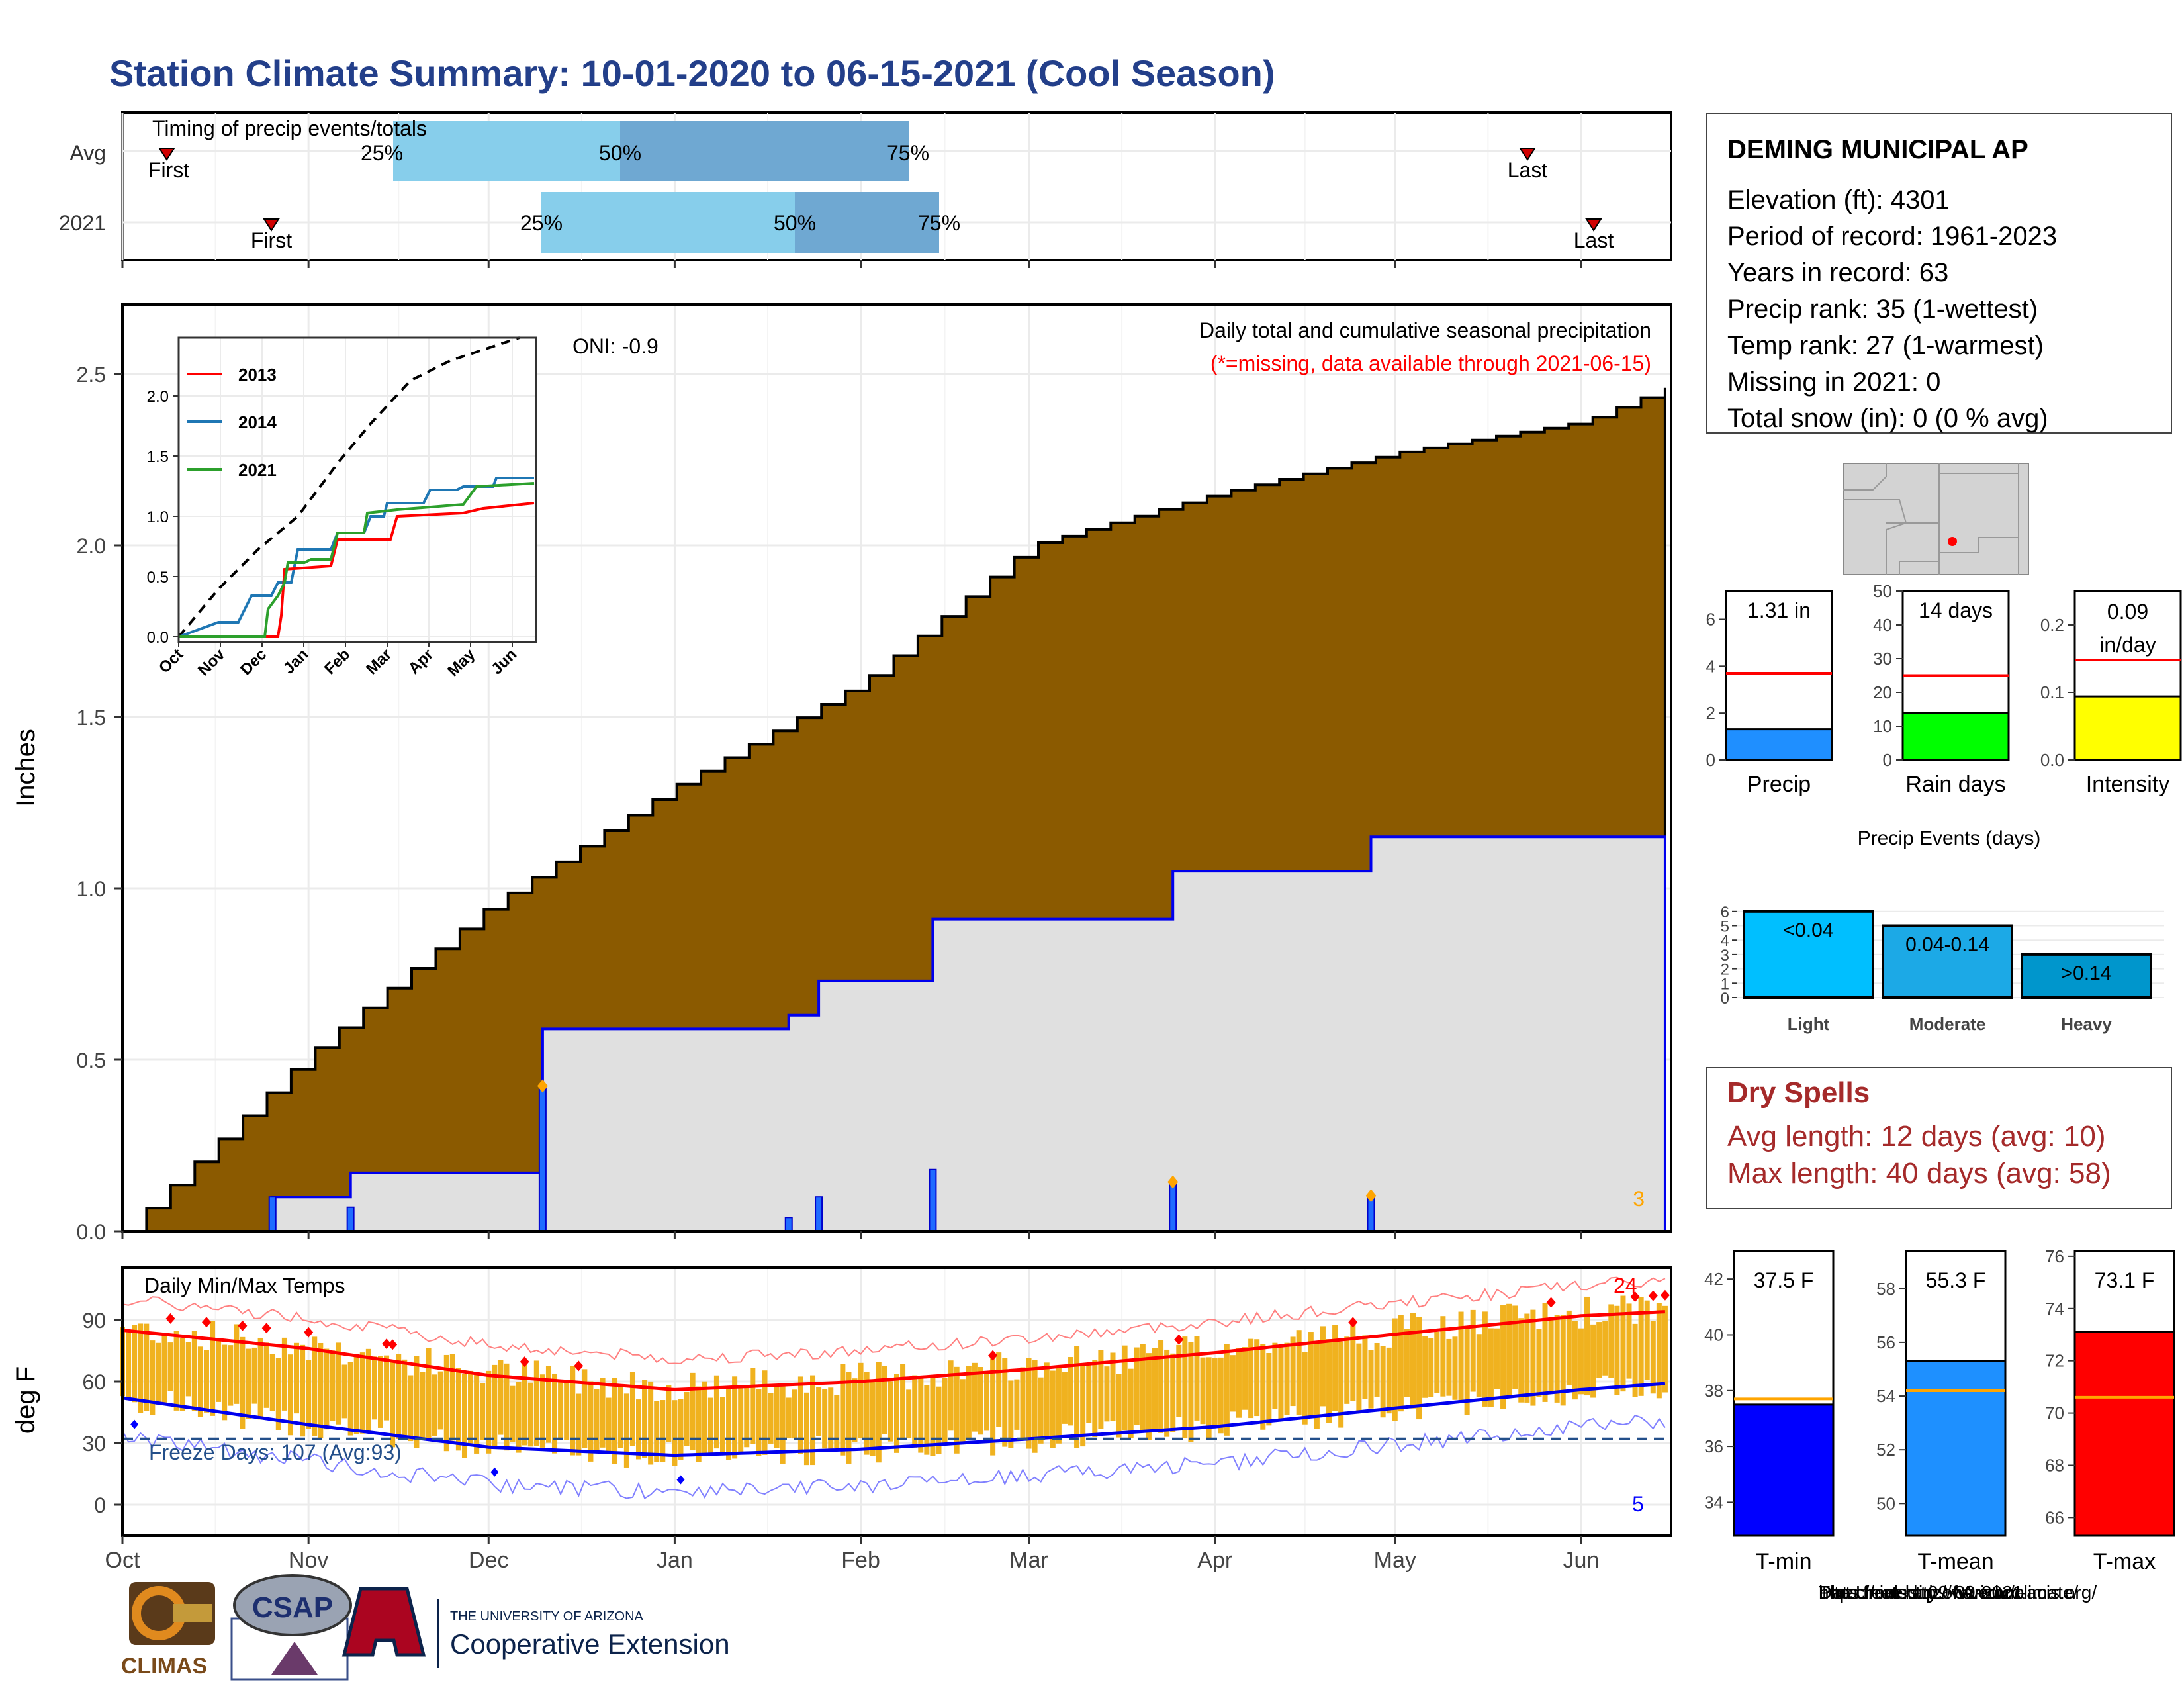 This screenshot has height=1688, width=2184. I want to click on events-ytick: 5, so click(1725, 927).